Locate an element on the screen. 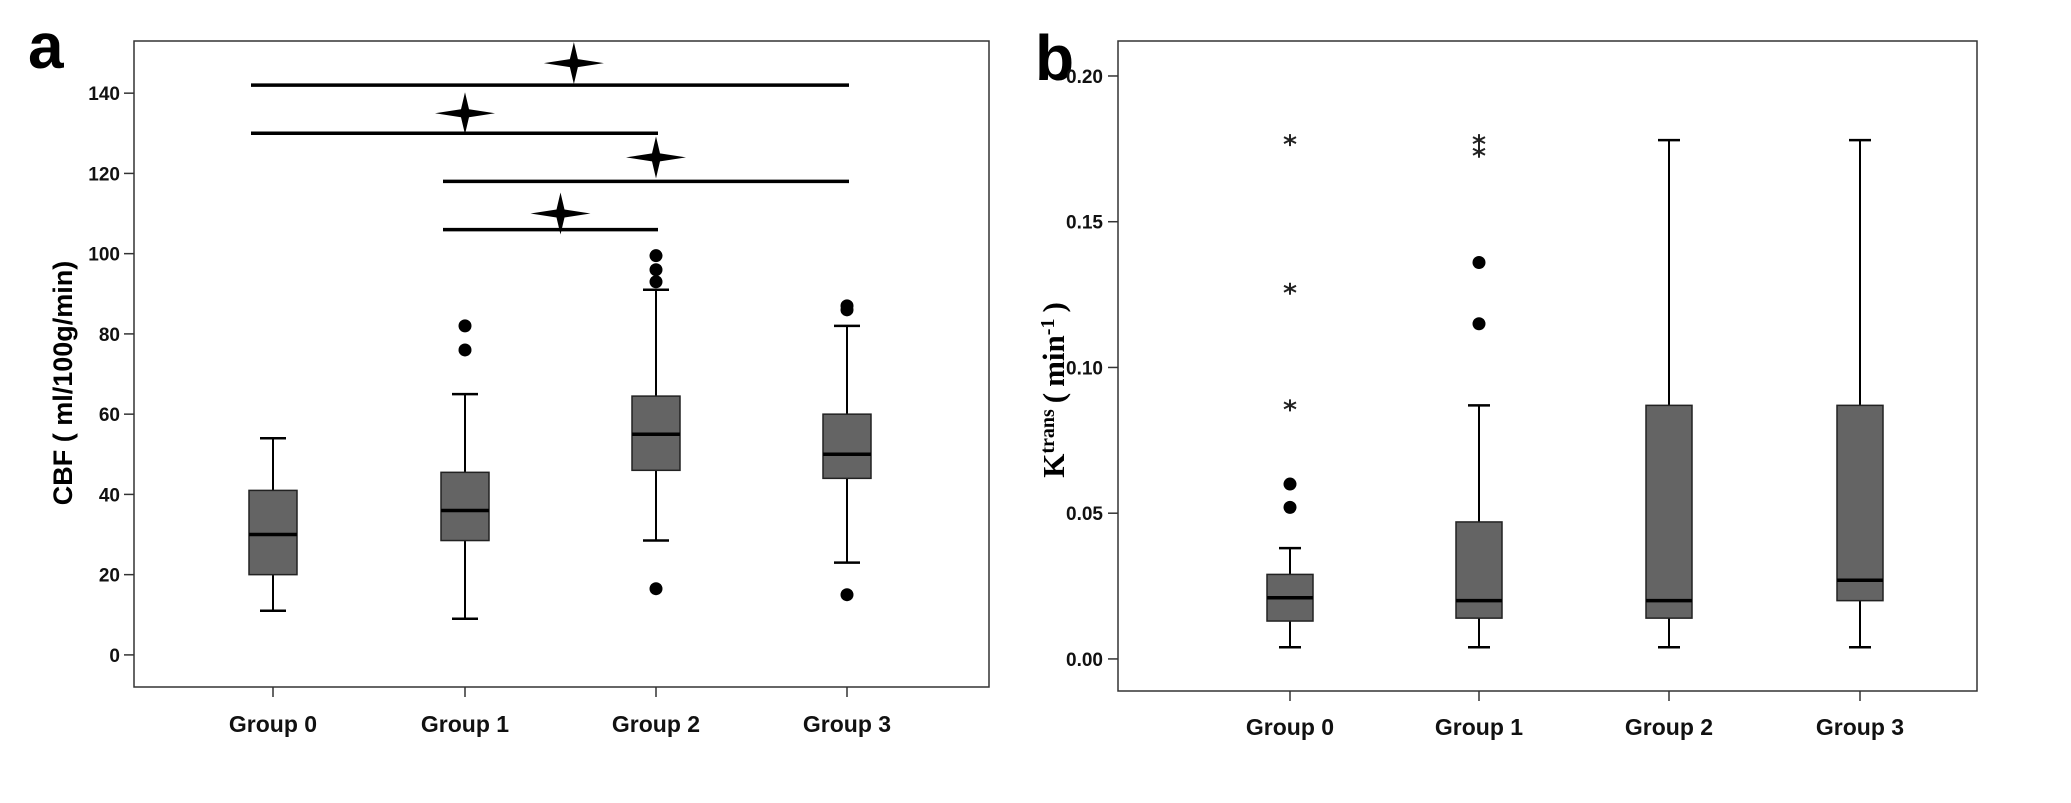 Image resolution: width=2071 pixels, height=803 pixels. b-y-tick-label: 0.05 is located at coordinates (1084, 514).